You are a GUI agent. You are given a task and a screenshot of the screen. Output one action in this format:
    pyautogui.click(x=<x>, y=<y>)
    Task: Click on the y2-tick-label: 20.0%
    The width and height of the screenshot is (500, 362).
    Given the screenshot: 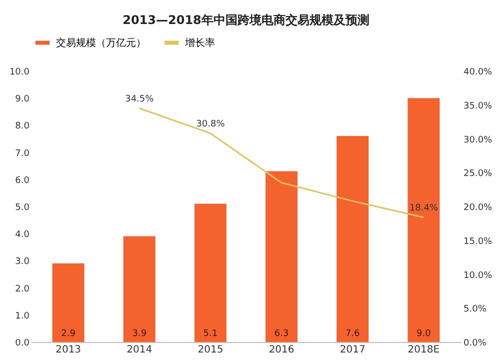 What is the action you would take?
    pyautogui.click(x=478, y=208)
    